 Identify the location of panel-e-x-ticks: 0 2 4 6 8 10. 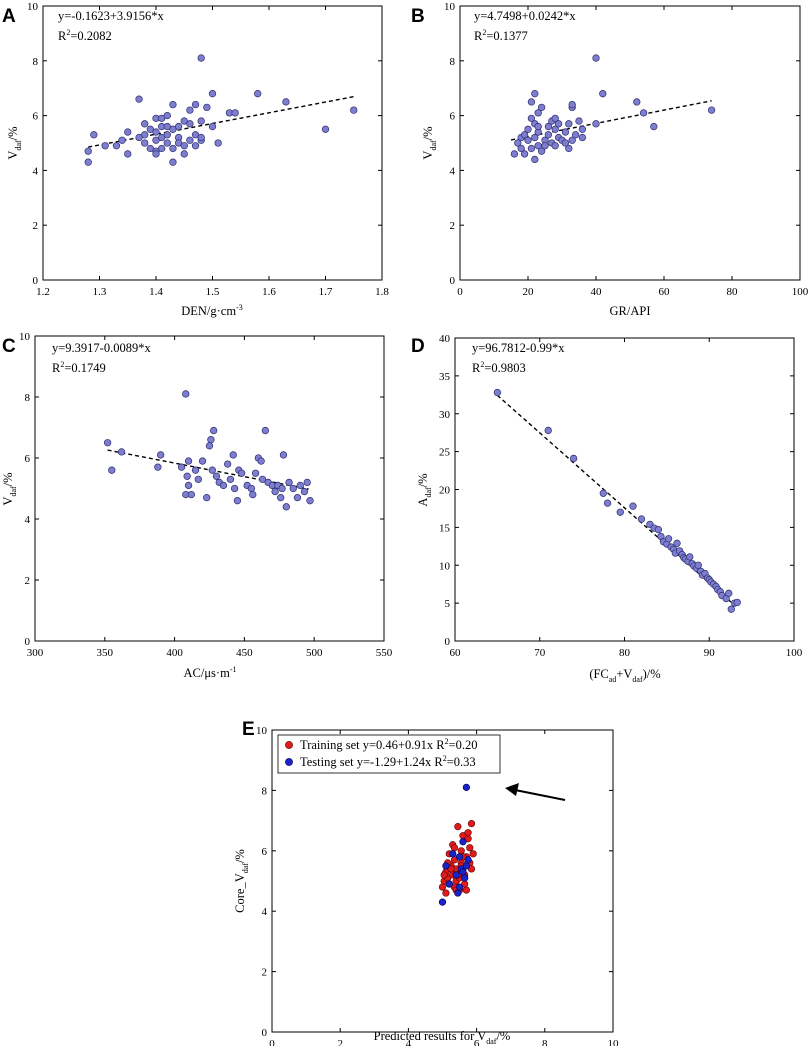
(444, 888).